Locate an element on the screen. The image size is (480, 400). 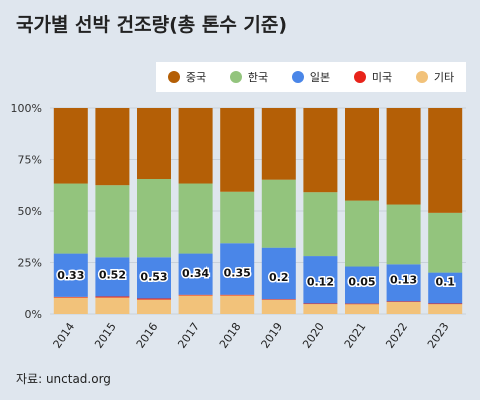
x-tick-label: 2016 is located at coordinates (147, 335).